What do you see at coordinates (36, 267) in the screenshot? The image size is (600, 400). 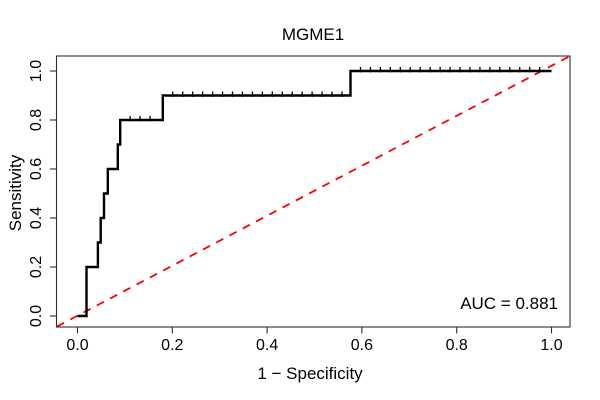 I see `y-tick-label: 0.2` at bounding box center [36, 267].